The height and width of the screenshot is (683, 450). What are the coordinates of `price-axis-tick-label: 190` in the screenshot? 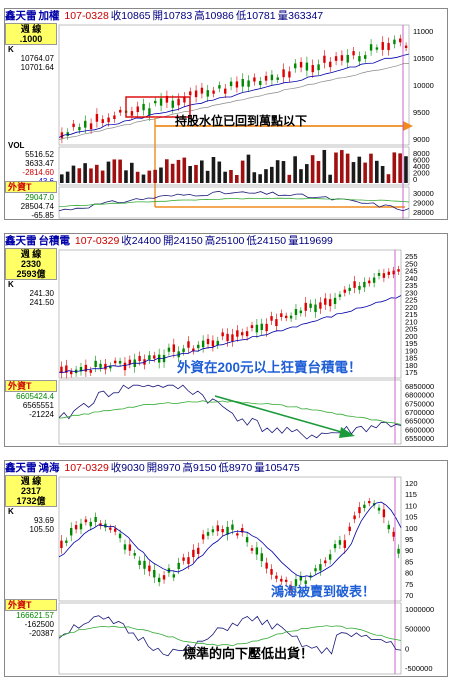 It's located at (411, 350).